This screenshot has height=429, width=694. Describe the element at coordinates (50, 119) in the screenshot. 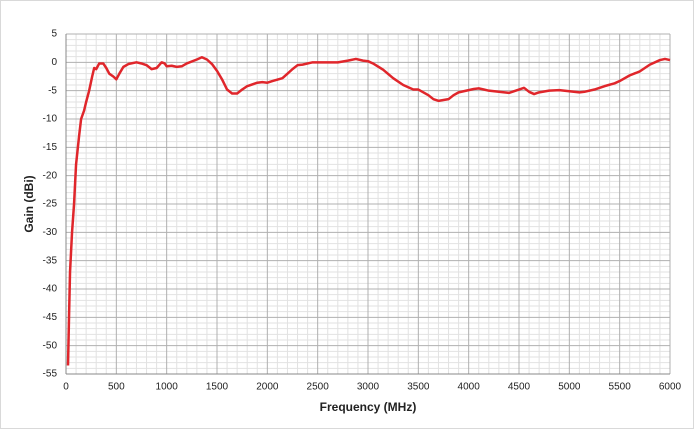

I see `y-tick-label: -10` at that location.